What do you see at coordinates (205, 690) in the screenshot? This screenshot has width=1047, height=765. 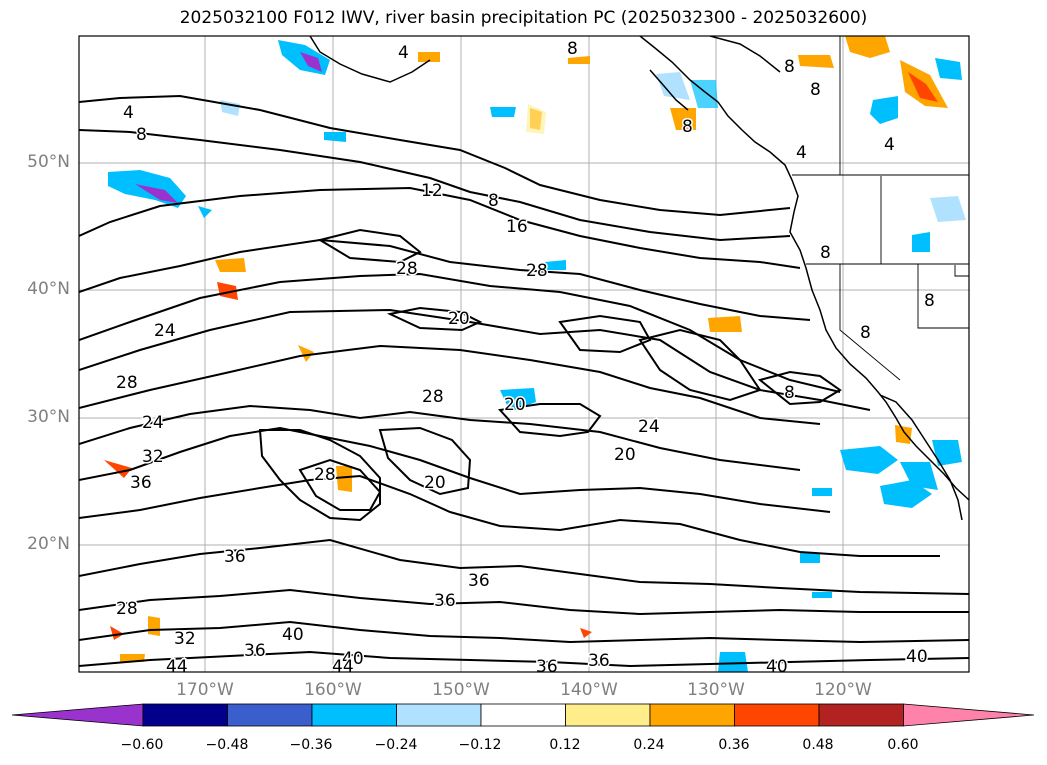 I see `lon-label-170w: 170°W` at bounding box center [205, 690].